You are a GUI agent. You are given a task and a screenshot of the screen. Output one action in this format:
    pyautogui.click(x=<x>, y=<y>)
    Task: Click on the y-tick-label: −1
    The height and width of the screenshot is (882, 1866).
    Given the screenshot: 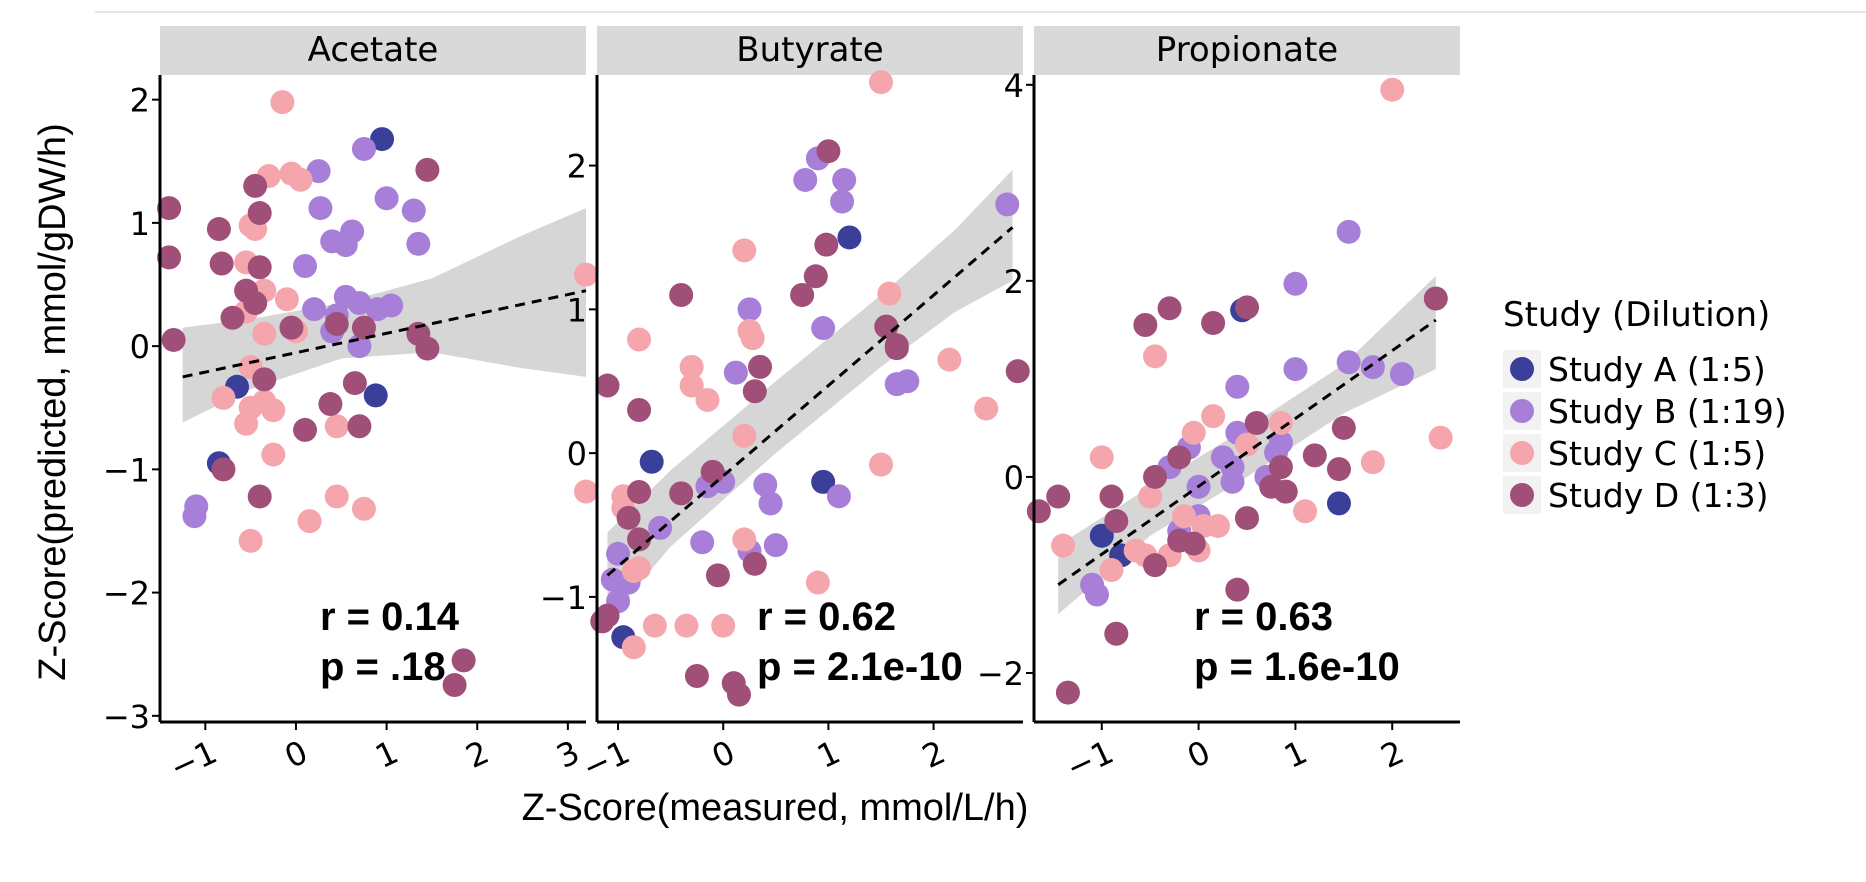 What is the action you would take?
    pyautogui.click(x=563, y=598)
    